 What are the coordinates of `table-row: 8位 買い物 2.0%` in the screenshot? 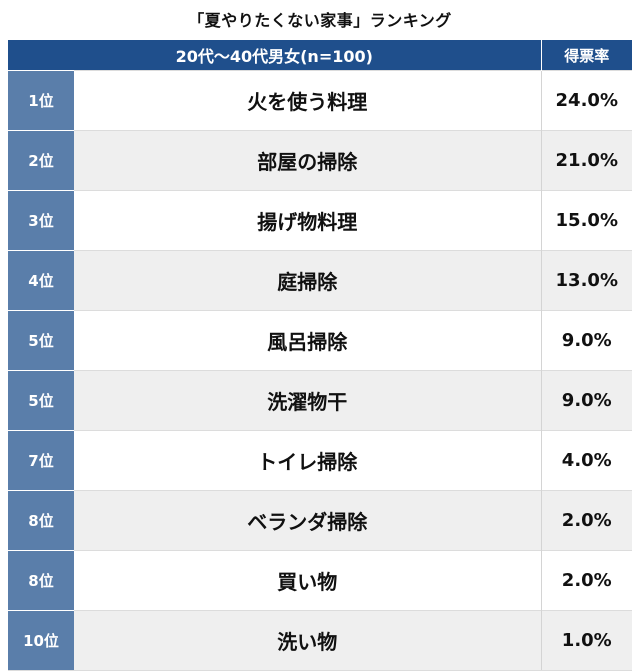 It's located at (320, 580).